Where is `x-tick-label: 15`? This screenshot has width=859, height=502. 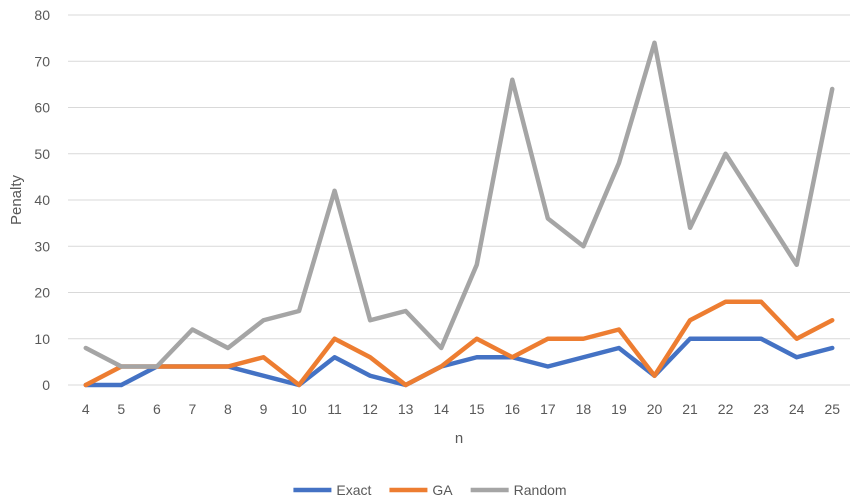
x-tick-label: 15 is located at coordinates (477, 409).